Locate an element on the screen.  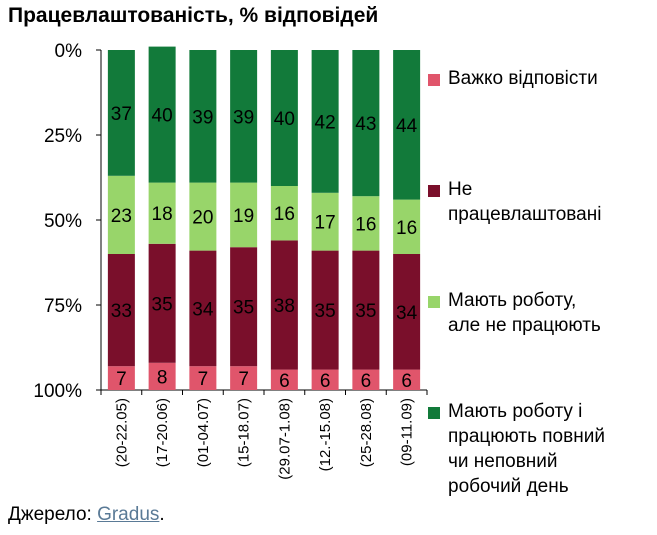
legend-label-line: Важко відповісти is located at coordinates (523, 78).